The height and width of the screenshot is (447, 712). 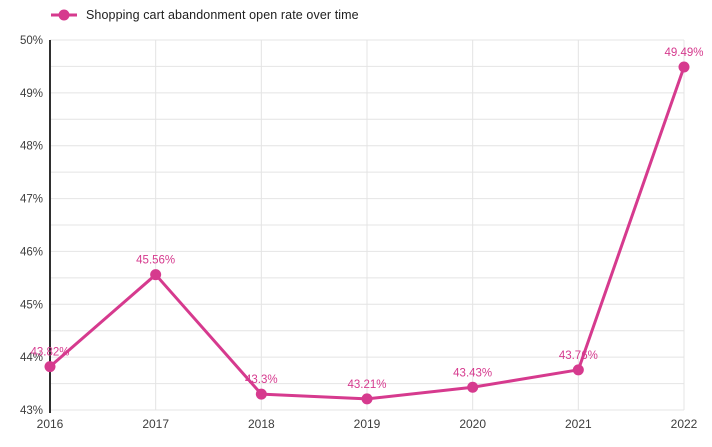 I want to click on y-axis-tick-label: 49%, so click(x=31, y=94).